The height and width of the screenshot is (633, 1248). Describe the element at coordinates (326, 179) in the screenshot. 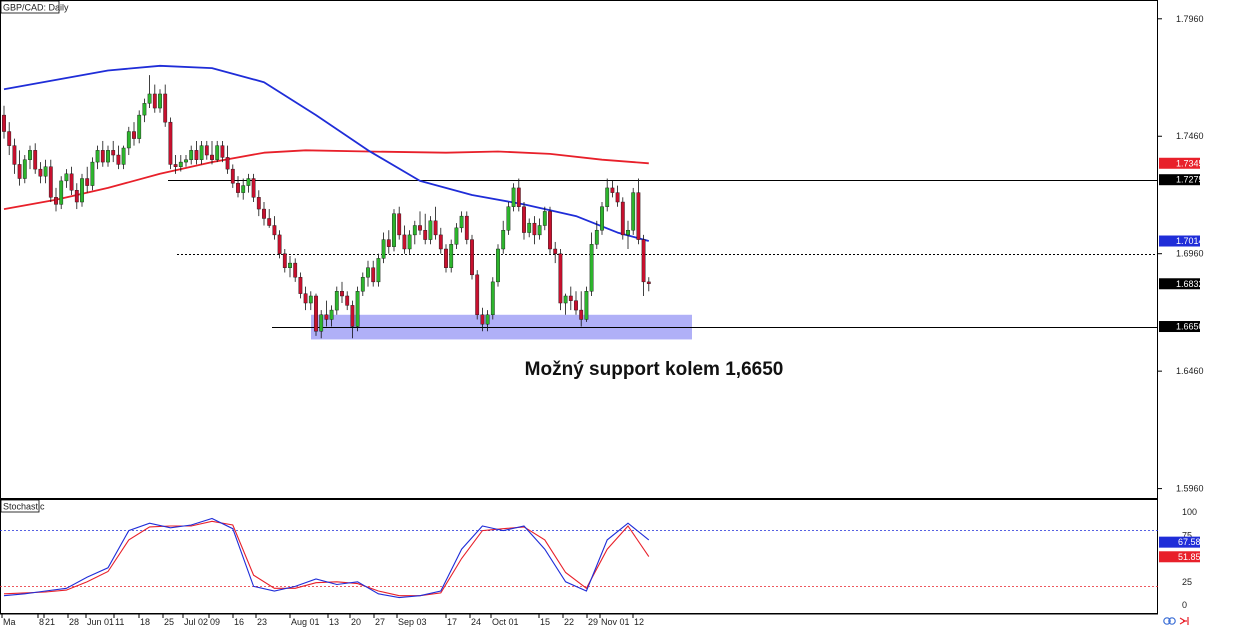

I see `moving-average-slow` at that location.